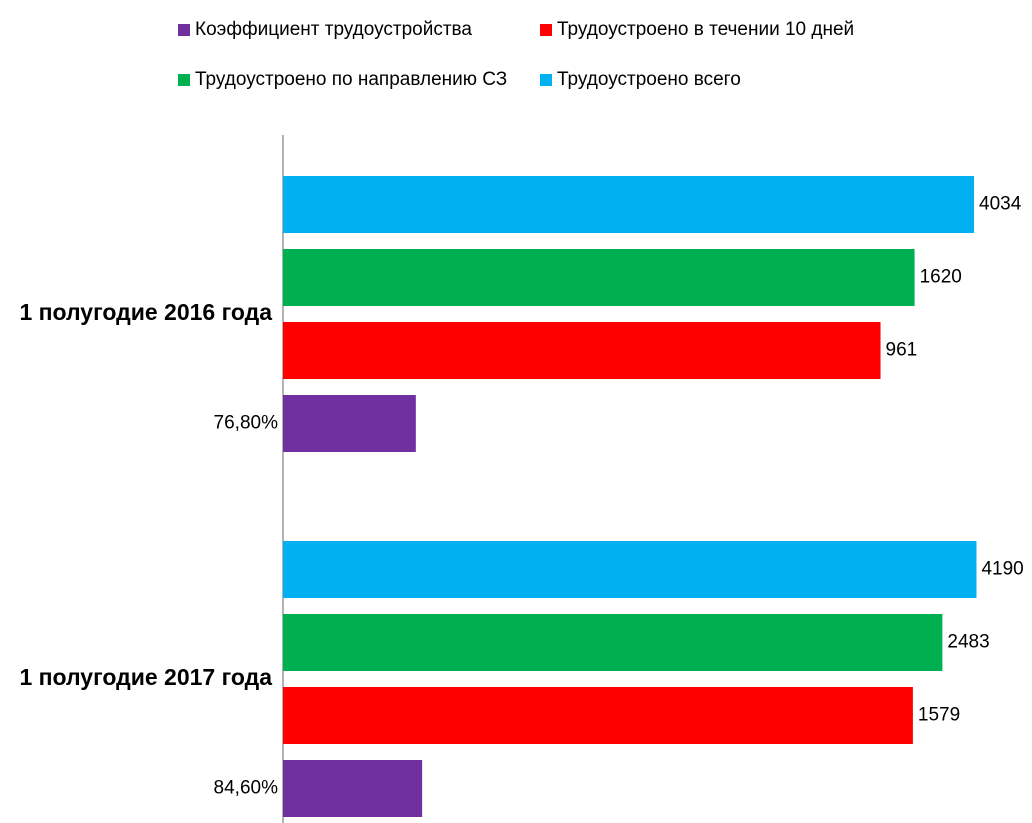  I want to click on value-label: 84,60%, so click(246, 788).